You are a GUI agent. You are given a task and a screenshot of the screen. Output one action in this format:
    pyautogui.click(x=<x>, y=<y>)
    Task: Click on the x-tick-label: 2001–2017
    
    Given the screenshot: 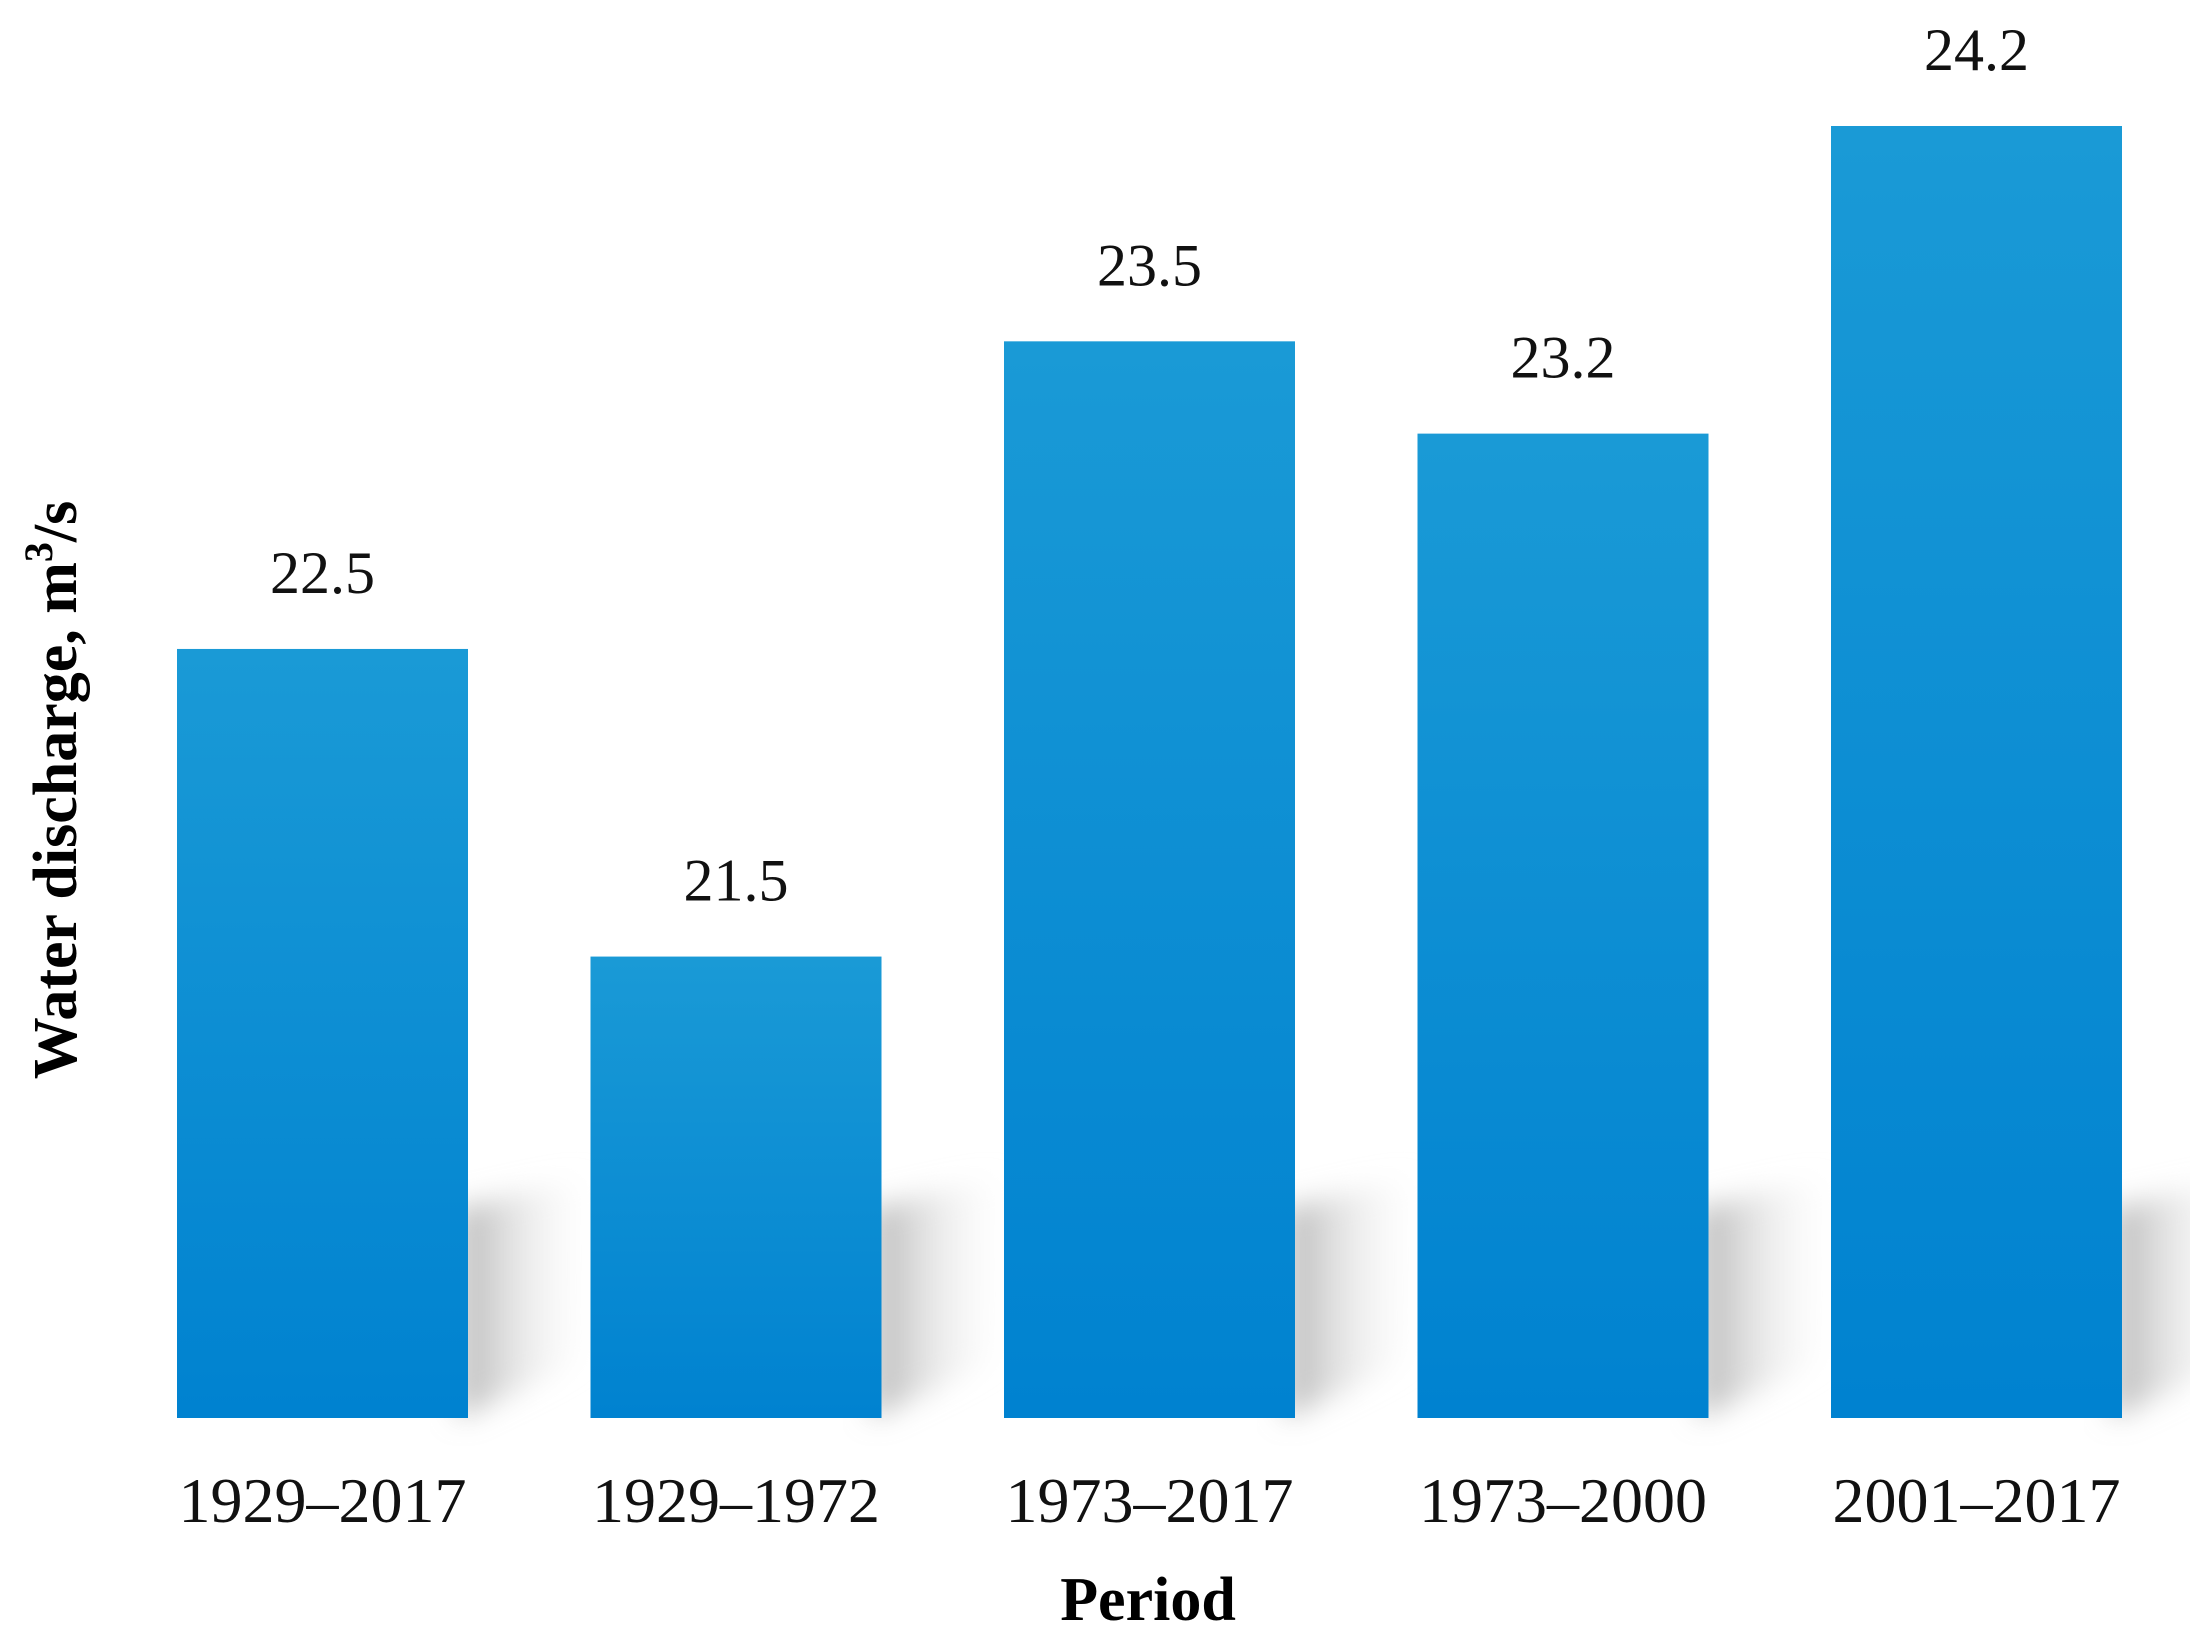 What is the action you would take?
    pyautogui.click(x=1977, y=1500)
    